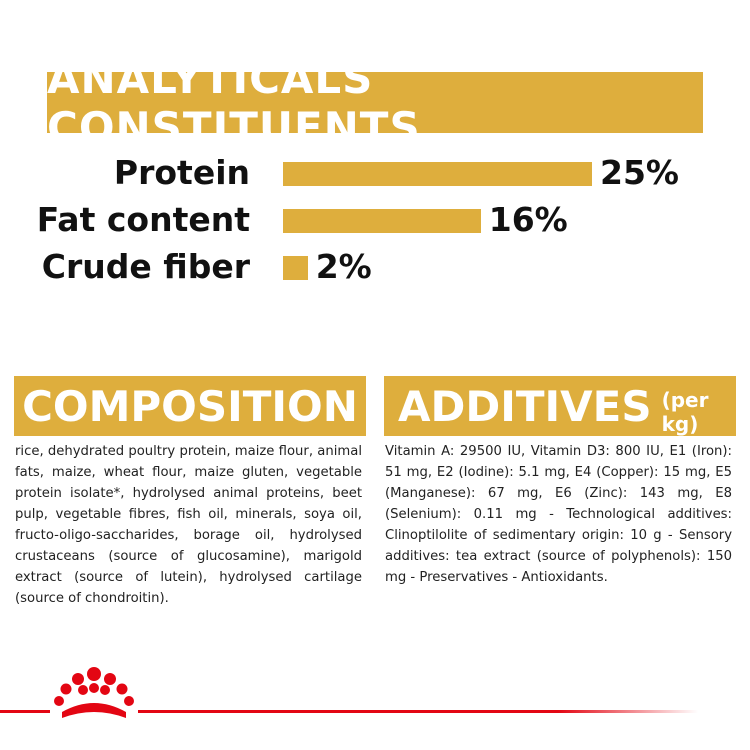  I want to click on row-label: Crude fiber, so click(145, 266).